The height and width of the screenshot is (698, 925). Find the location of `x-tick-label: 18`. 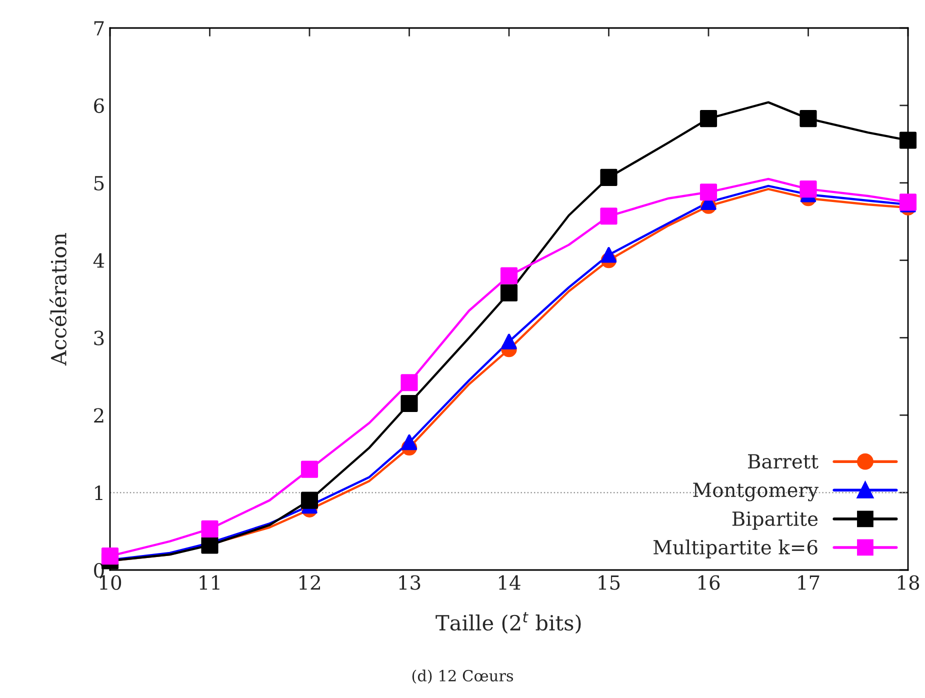

x-tick-label: 18 is located at coordinates (909, 582).